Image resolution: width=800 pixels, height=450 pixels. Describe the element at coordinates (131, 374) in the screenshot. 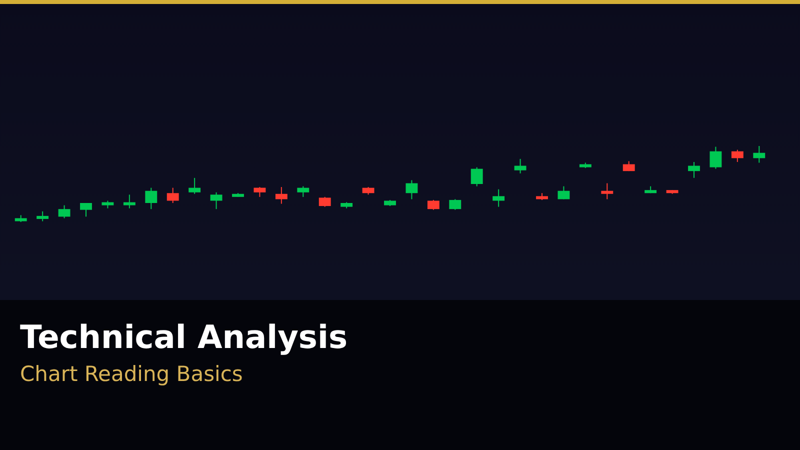

I see `text: Chart Reading Basics` at that location.